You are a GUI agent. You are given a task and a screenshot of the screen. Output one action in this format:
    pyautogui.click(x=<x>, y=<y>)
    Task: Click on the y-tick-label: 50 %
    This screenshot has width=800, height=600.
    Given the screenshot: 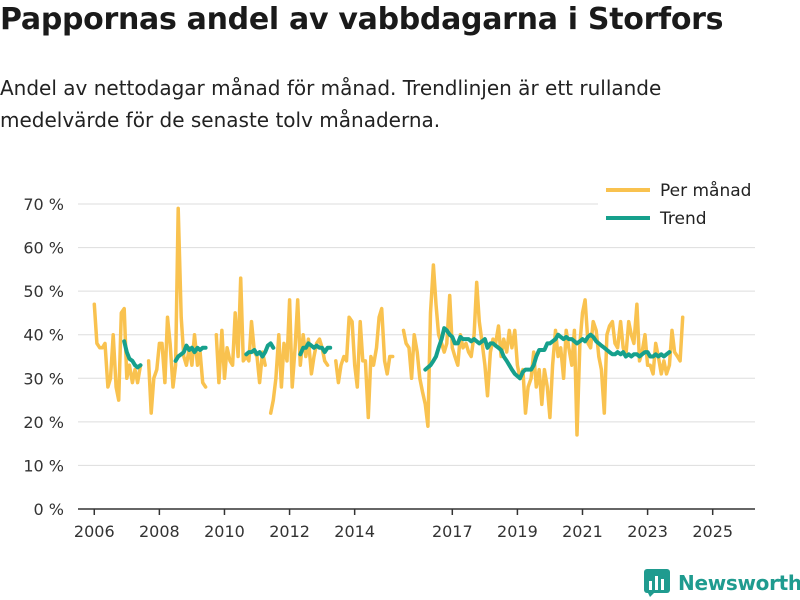 What is the action you would take?
    pyautogui.click(x=43, y=291)
    